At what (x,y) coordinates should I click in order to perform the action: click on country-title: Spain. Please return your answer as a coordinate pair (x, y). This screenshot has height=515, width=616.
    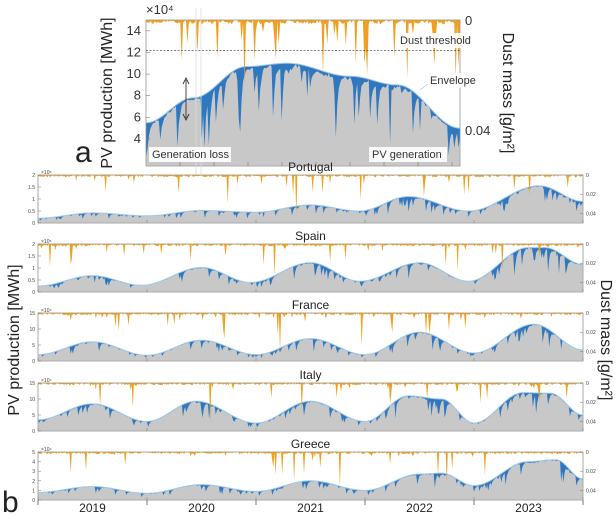
    Looking at the image, I should click on (310, 236).